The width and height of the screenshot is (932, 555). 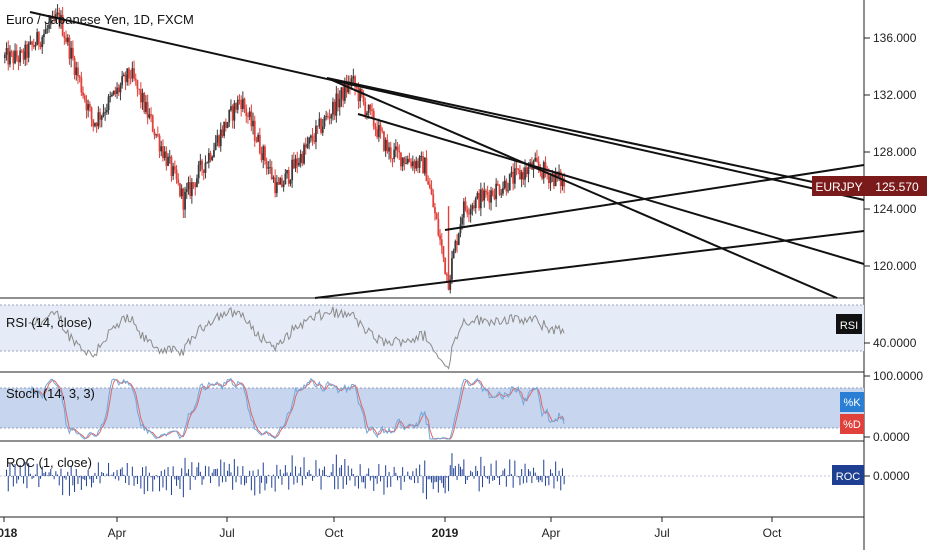 I want to click on time-tick-jul-2019: Jul, so click(x=661, y=533).